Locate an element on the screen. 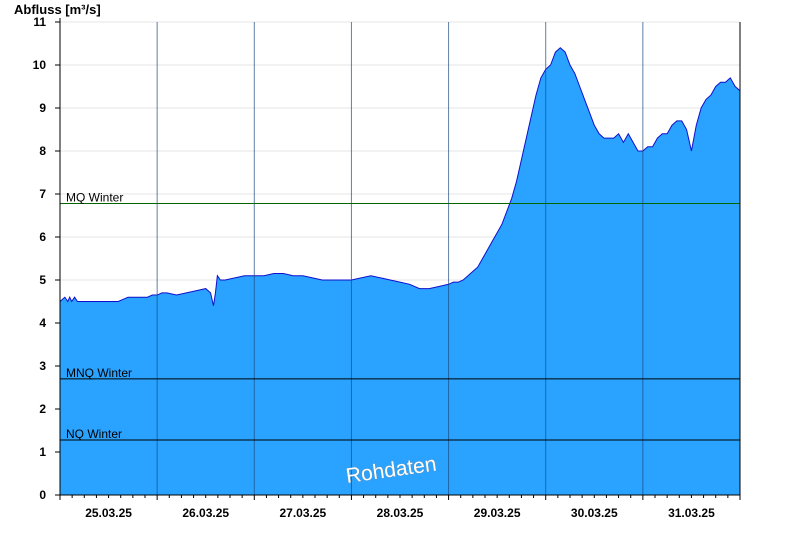 Image resolution: width=800 pixels, height=550 pixels. y-tick-label-7: 7 is located at coordinates (42, 194).